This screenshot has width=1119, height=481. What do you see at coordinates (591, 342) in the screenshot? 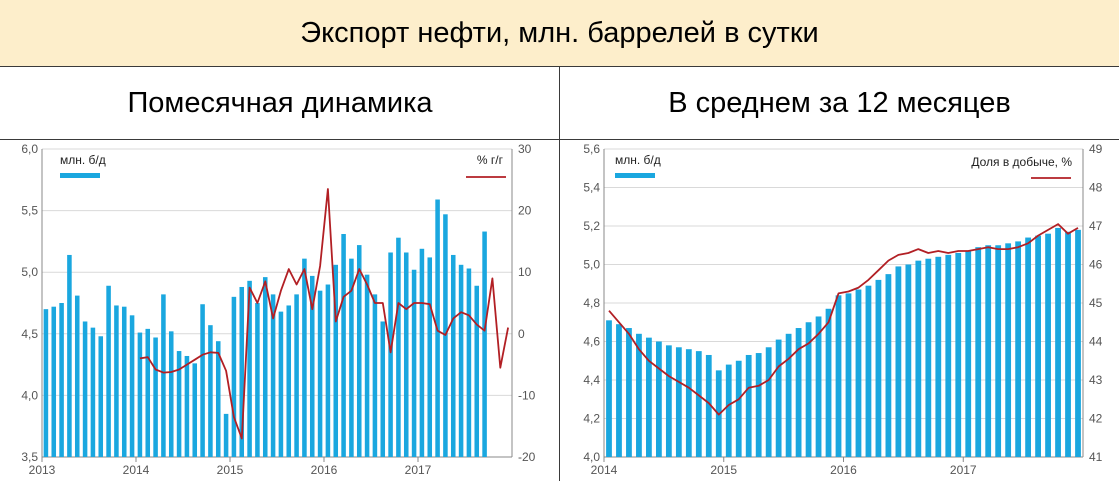
I see `y-tick-label-left: 4,6` at bounding box center [591, 342].